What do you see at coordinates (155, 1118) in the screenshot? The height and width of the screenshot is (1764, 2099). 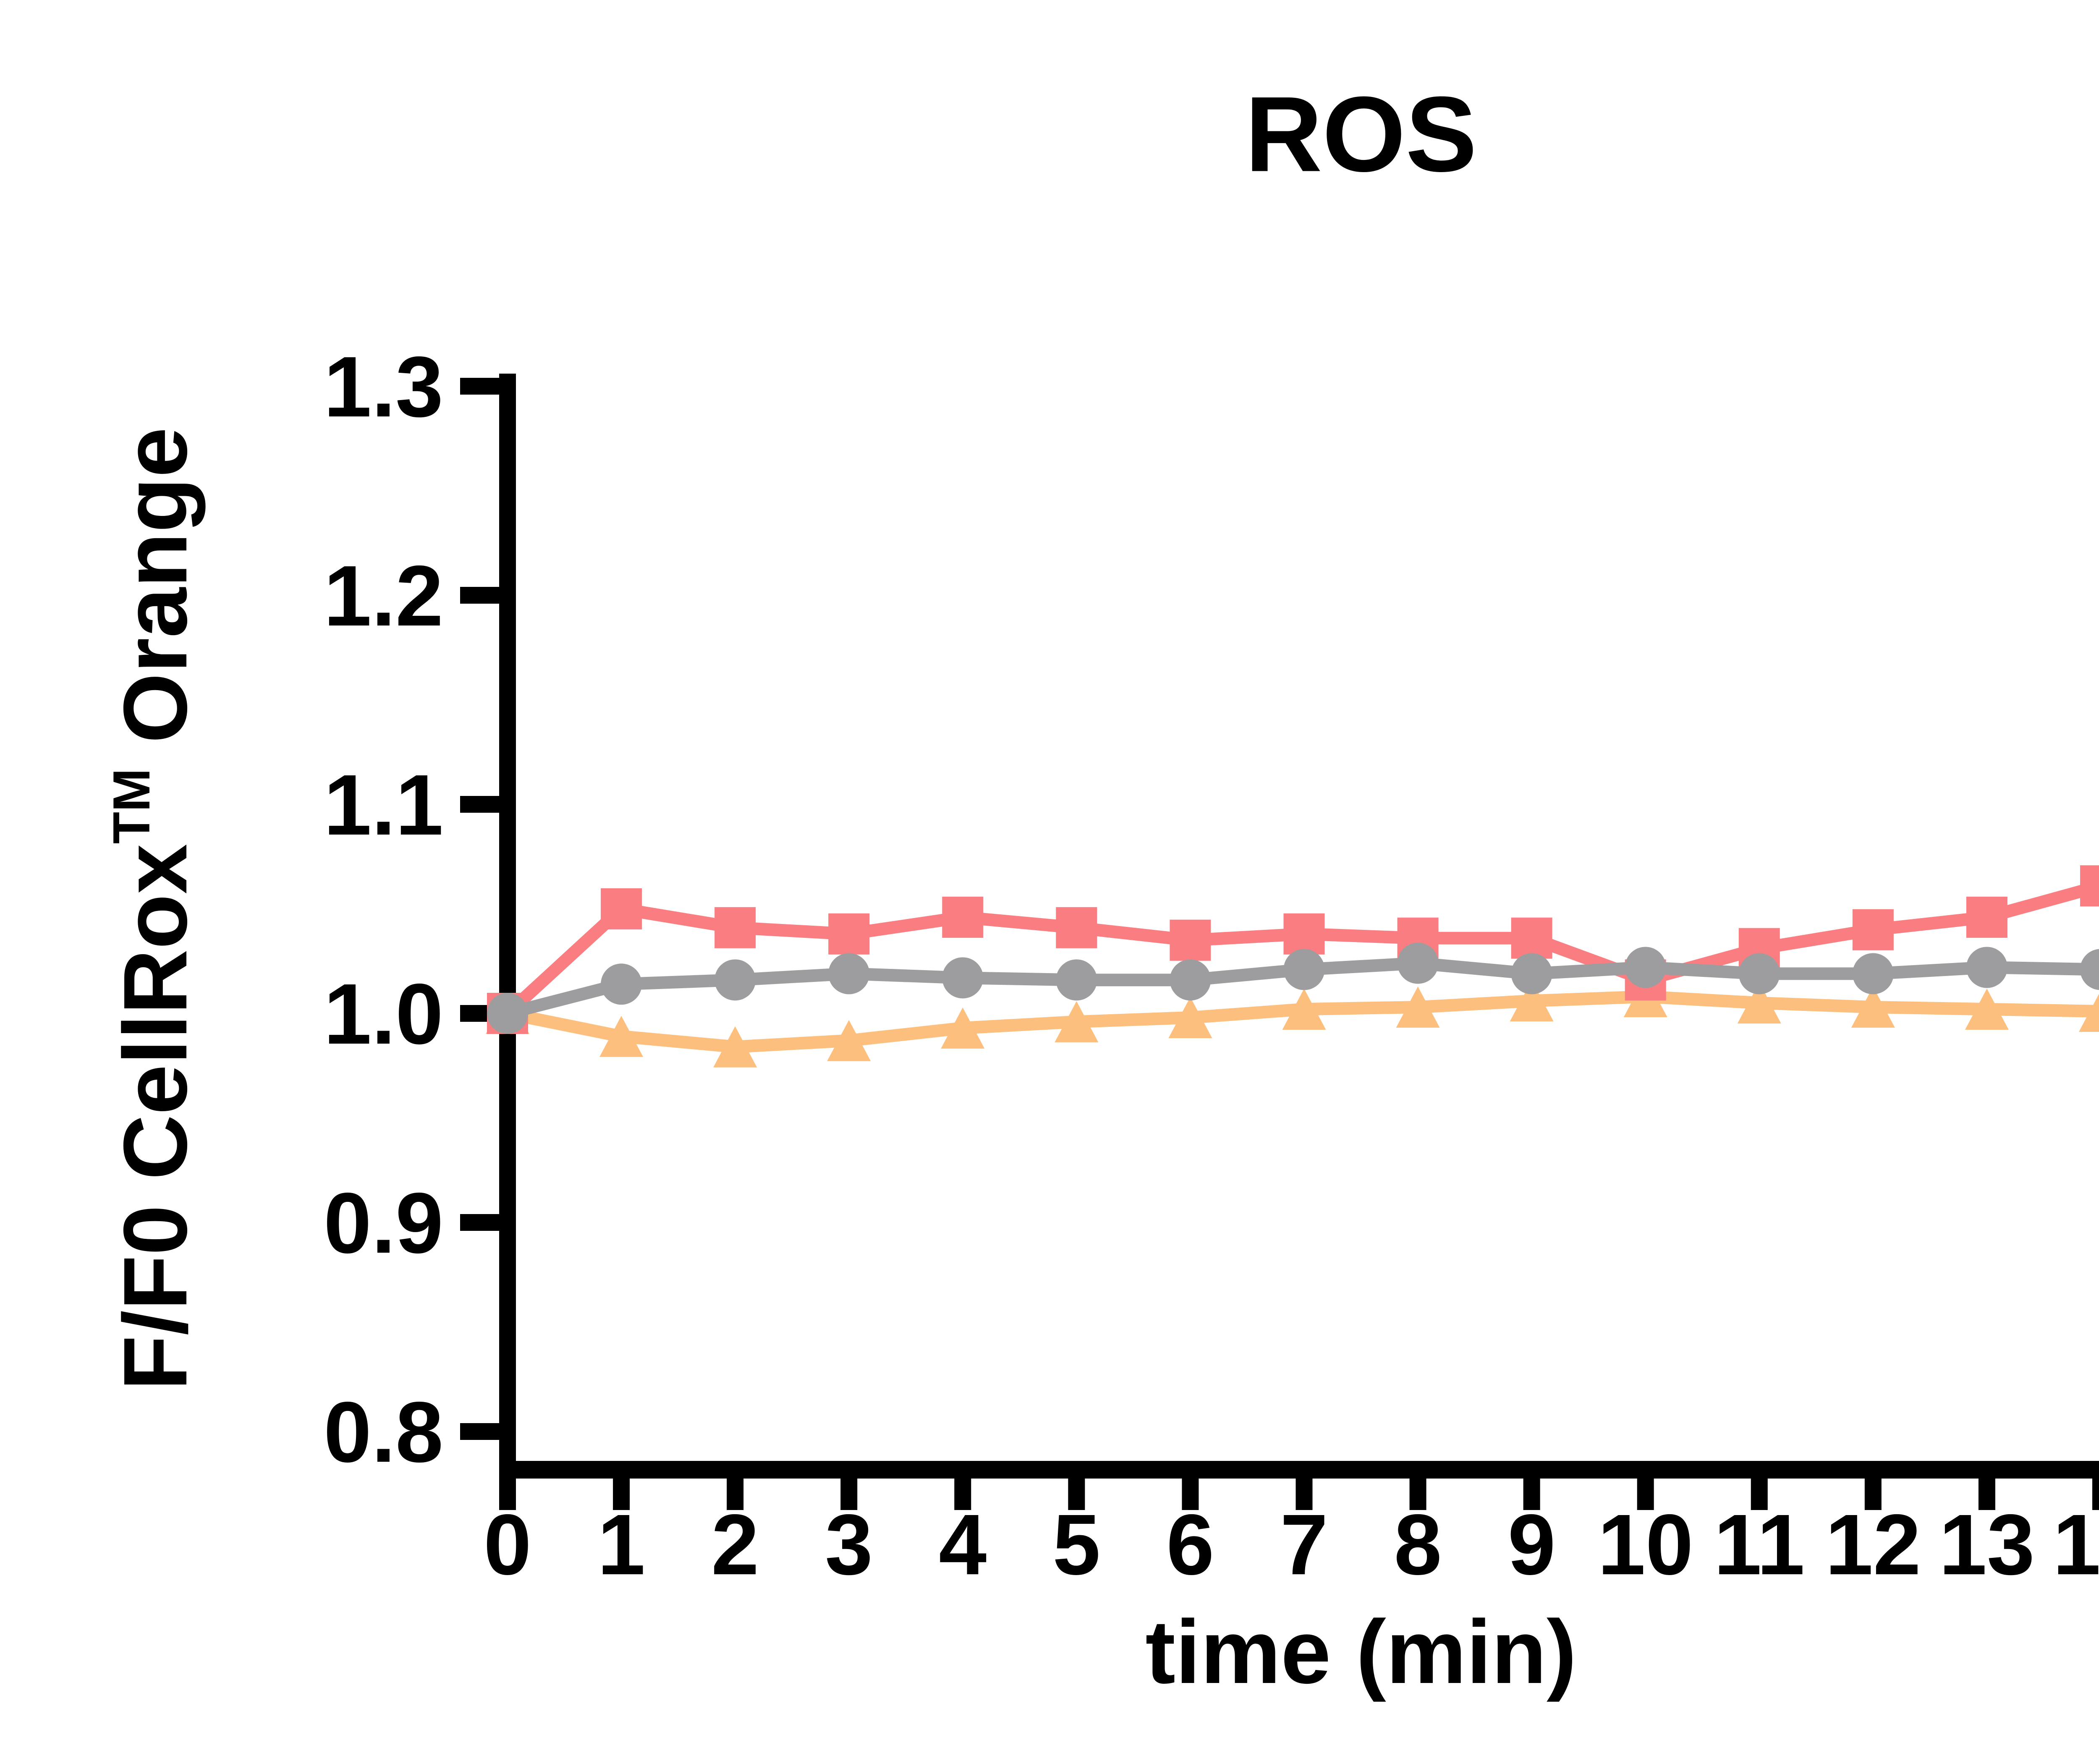 I see `y-axis-title-prefix: F/F0 CellRox` at bounding box center [155, 1118].